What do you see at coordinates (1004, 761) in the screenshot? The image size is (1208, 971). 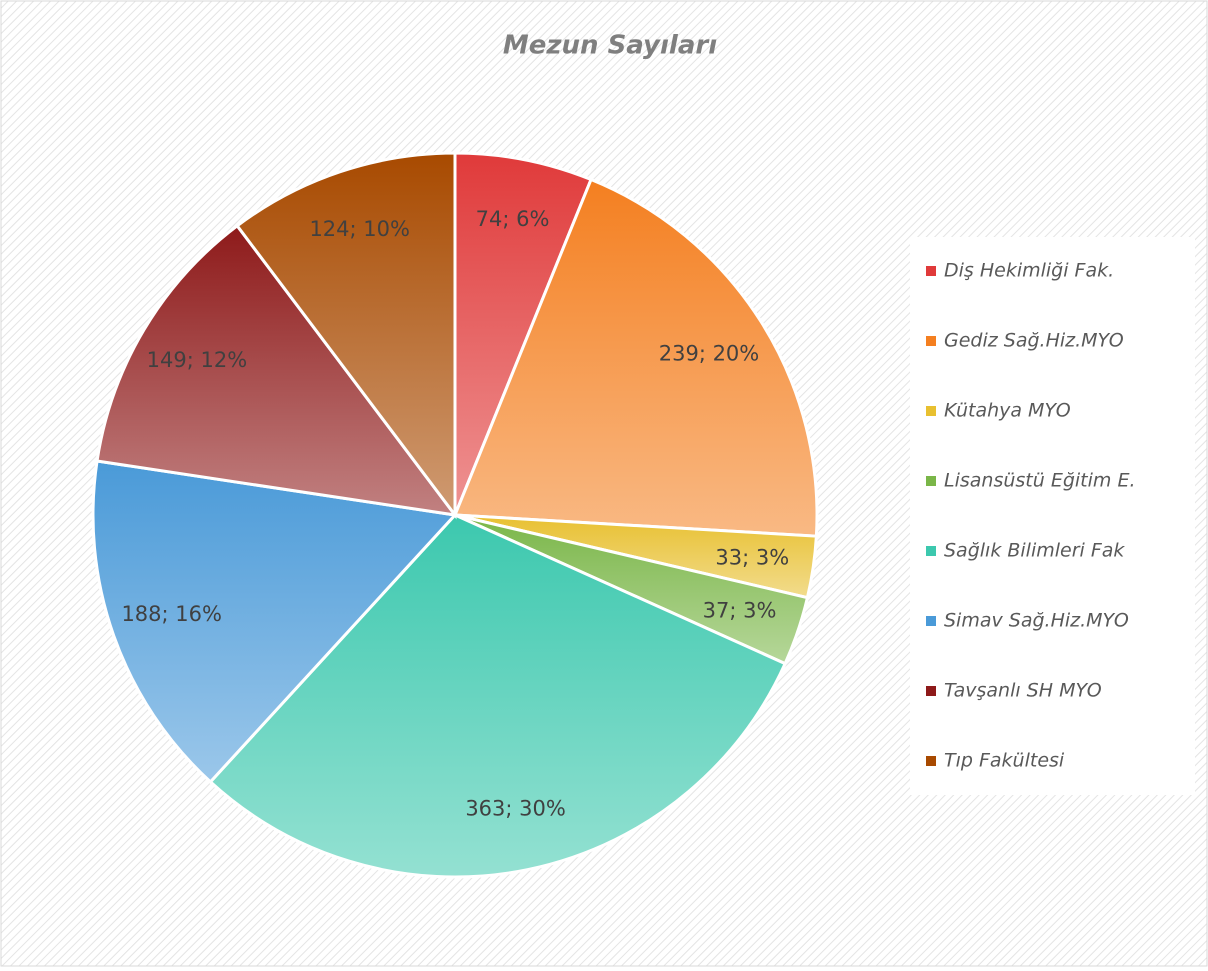 I see `legend-label: Tıp Fakültesi` at bounding box center [1004, 761].